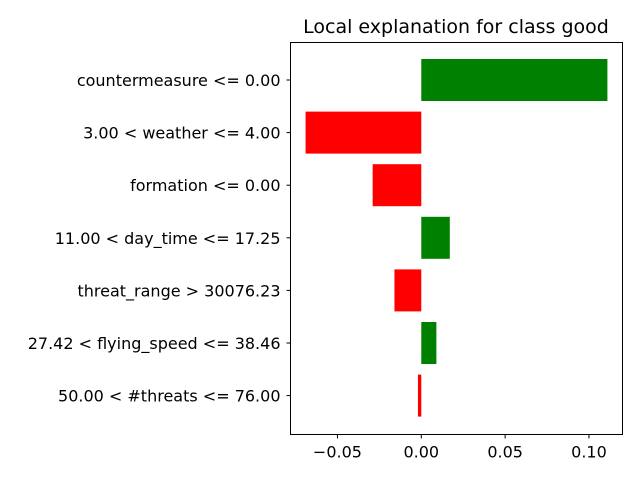 This screenshot has height=480, width=640. What do you see at coordinates (456, 27) in the screenshot?
I see `chart-title: Local explanation for class good` at bounding box center [456, 27].